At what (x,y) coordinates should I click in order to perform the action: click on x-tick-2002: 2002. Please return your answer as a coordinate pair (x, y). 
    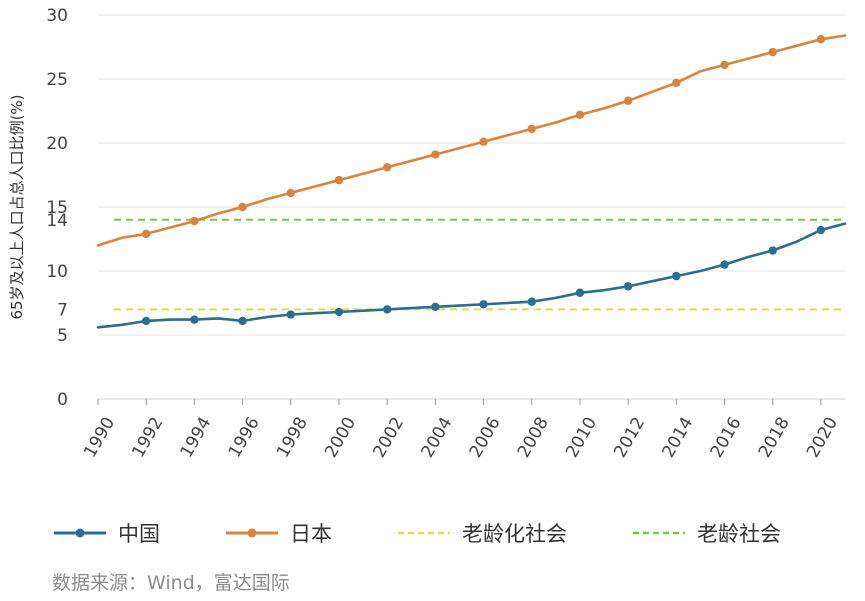
    Looking at the image, I should click on (388, 437).